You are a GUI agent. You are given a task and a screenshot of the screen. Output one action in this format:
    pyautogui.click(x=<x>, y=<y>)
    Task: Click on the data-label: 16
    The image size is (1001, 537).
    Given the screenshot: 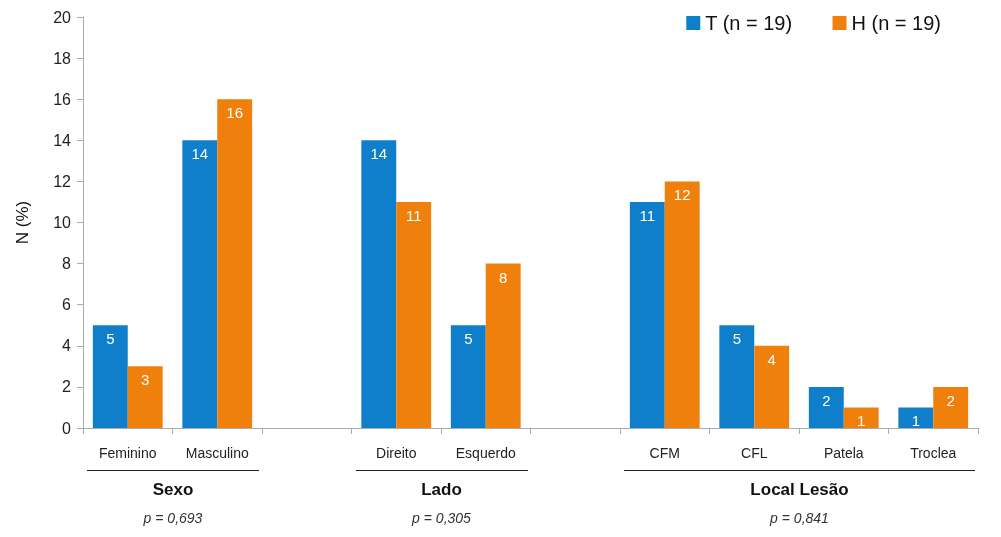 What is the action you would take?
    pyautogui.click(x=235, y=113)
    